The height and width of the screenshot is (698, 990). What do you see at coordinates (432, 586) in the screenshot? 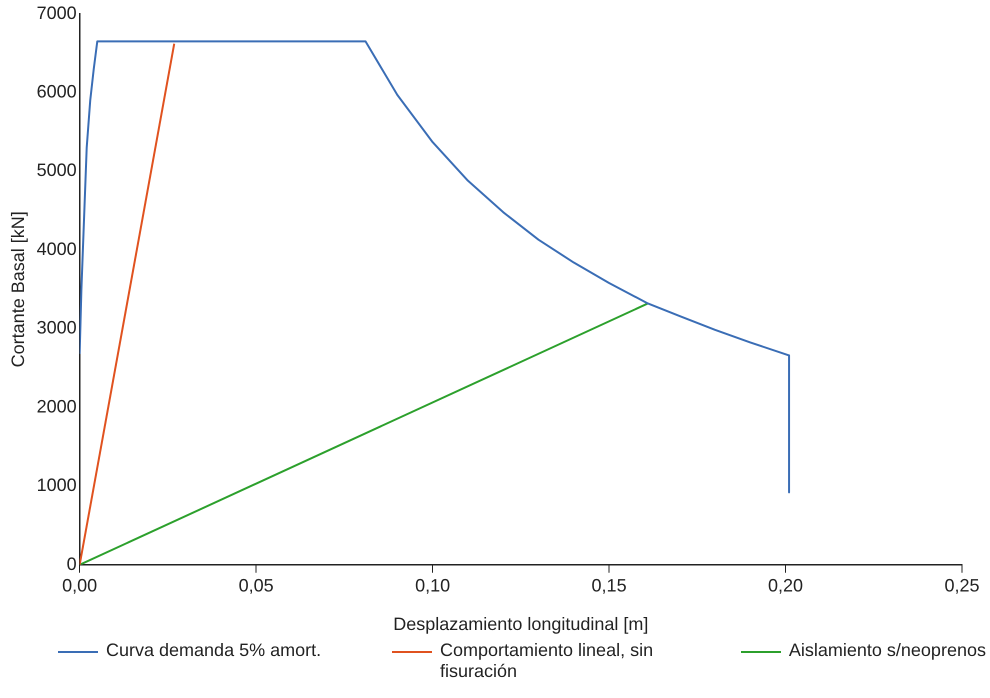
I see `x-tick-label: 0,10` at bounding box center [432, 586].